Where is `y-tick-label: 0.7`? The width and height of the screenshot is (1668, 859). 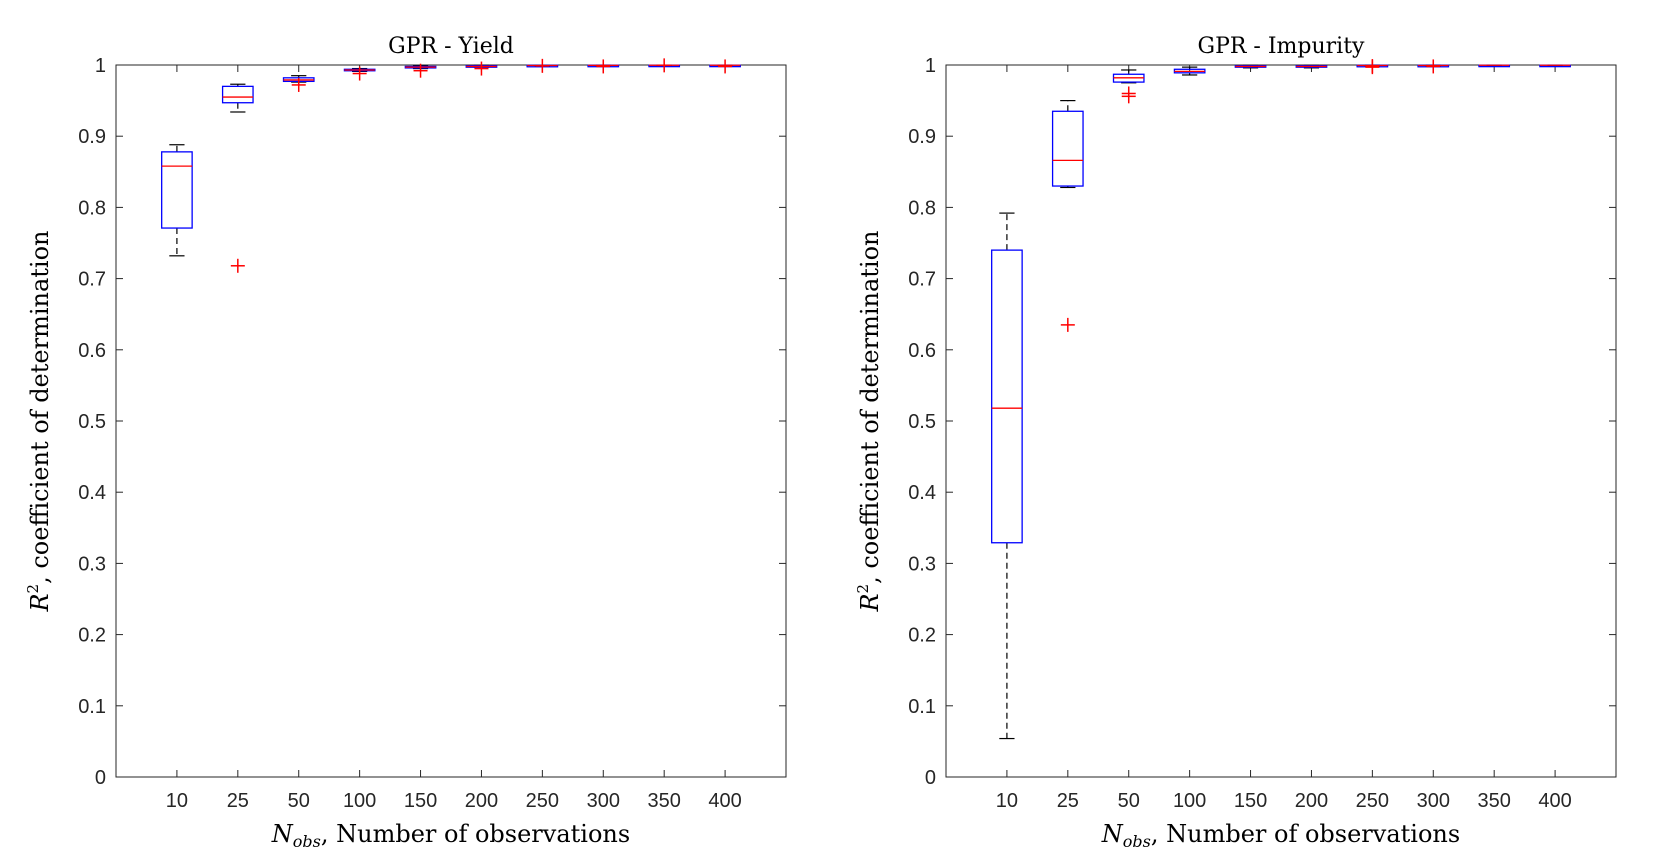
y-tick-label: 0.7 is located at coordinates (92, 280).